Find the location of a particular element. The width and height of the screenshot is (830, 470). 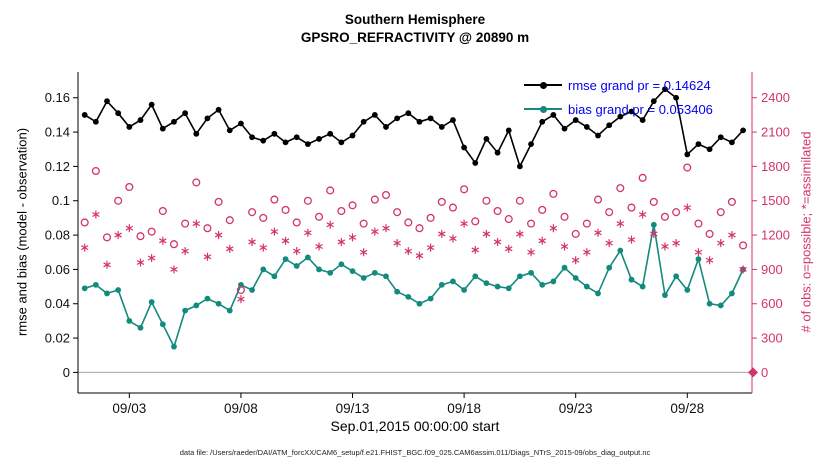

bias-marker-icon is located at coordinates (543, 109).